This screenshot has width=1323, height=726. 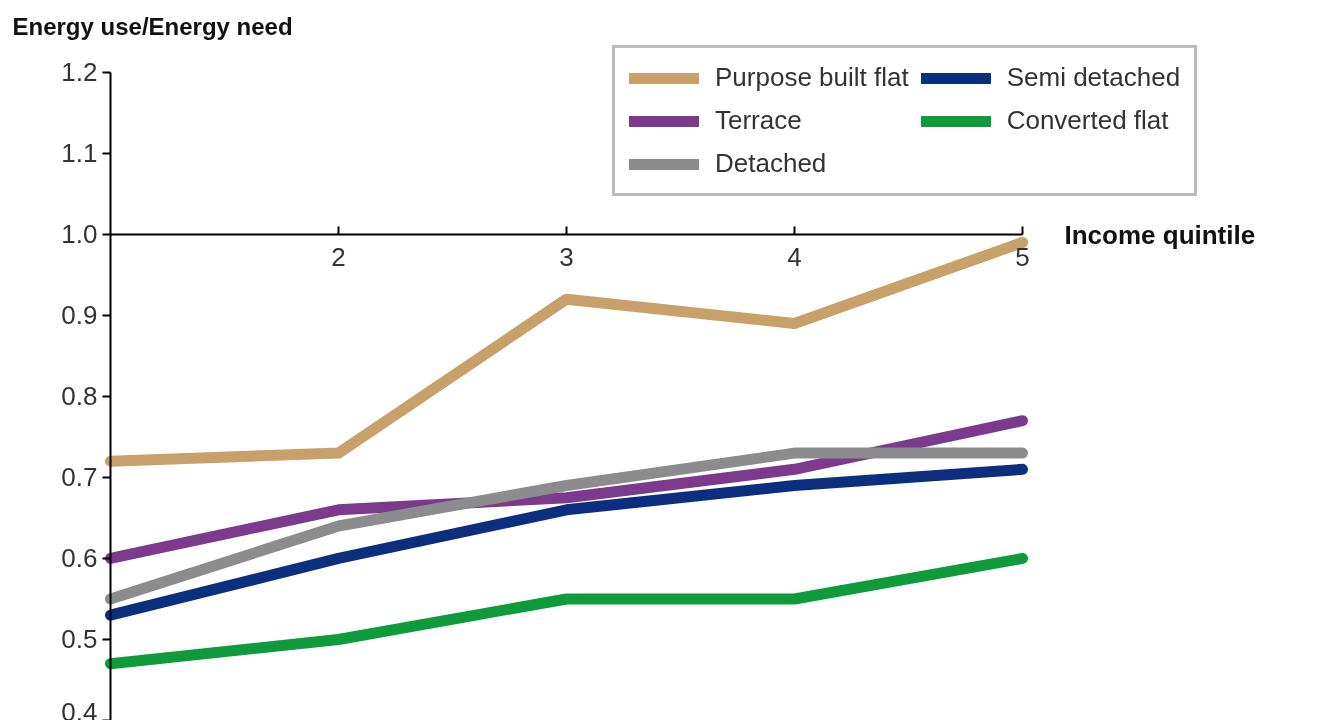 I want to click on y-tick-label: 0.9, so click(x=79, y=315).